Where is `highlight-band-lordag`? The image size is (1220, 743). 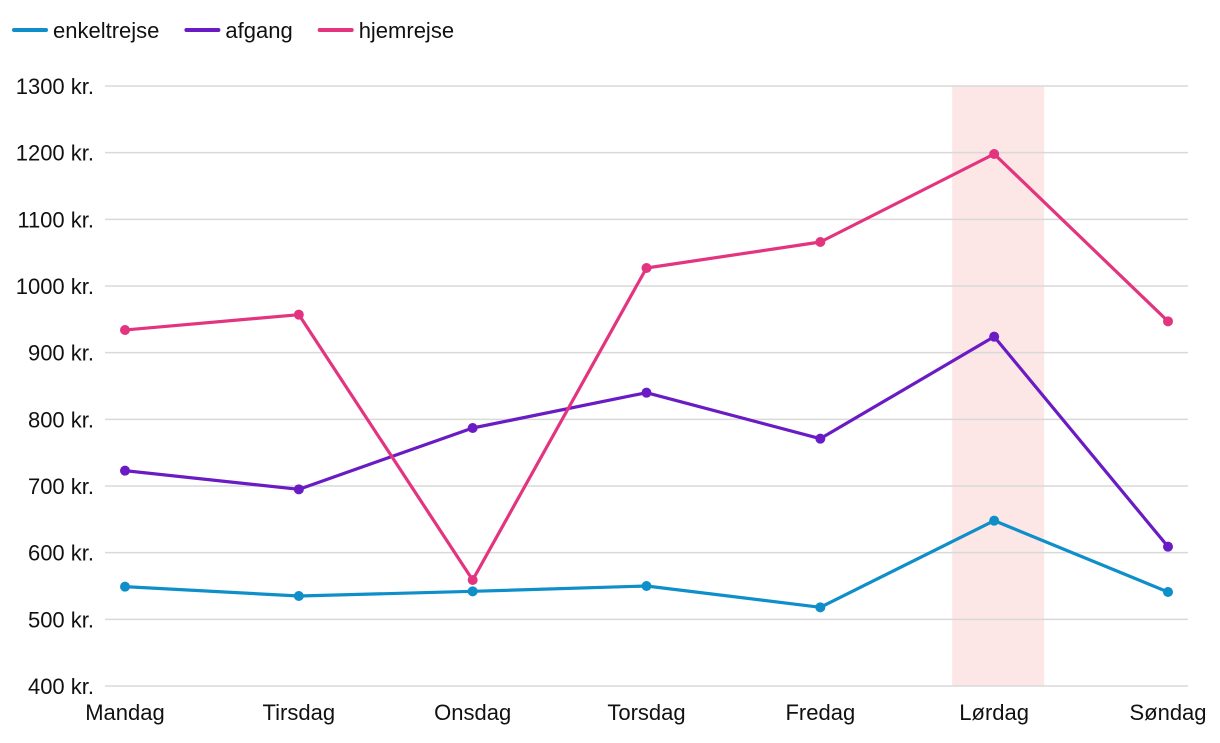 highlight-band-lordag is located at coordinates (998, 386).